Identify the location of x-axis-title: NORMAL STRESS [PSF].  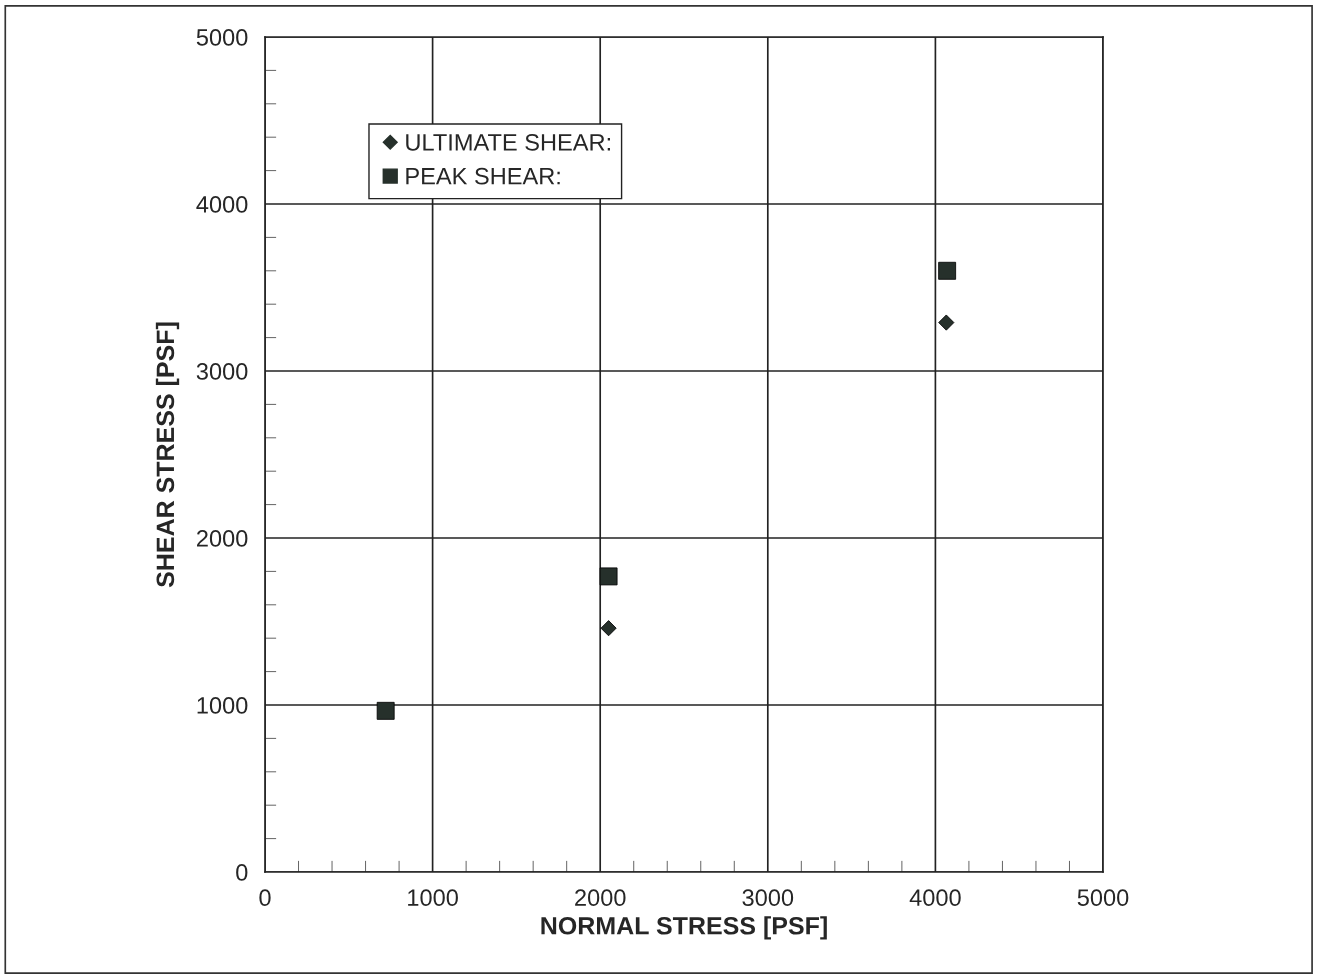
(684, 928).